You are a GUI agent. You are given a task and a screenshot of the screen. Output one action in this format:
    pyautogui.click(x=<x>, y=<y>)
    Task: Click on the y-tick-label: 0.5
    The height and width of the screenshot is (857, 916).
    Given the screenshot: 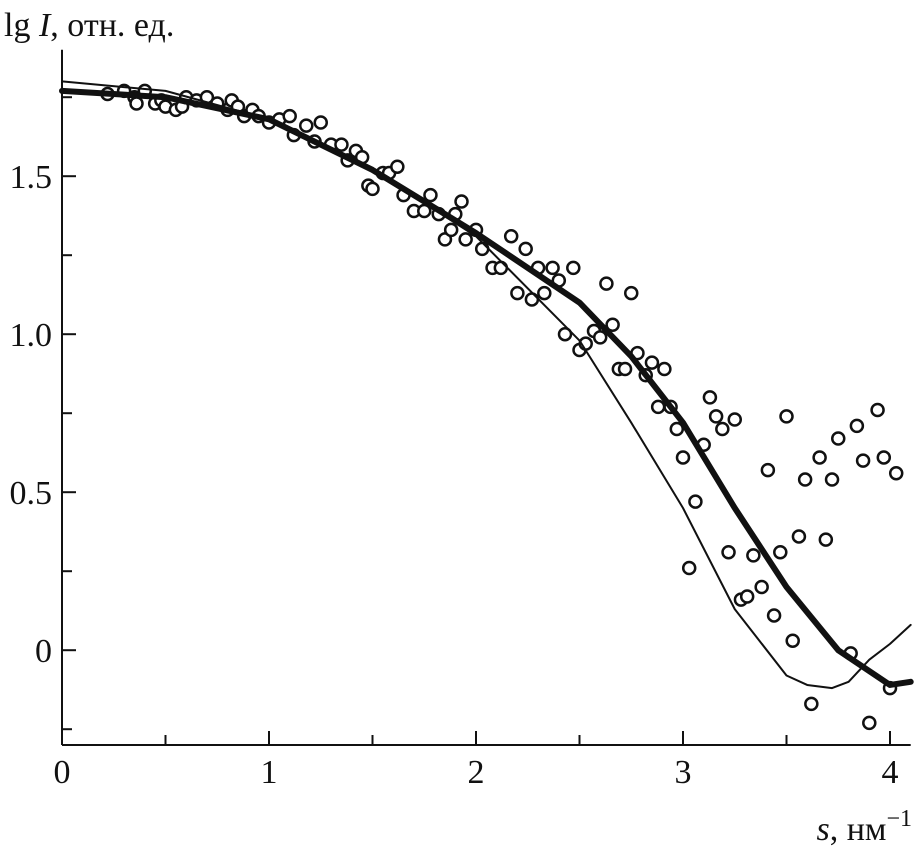 What is the action you would take?
    pyautogui.click(x=31, y=493)
    